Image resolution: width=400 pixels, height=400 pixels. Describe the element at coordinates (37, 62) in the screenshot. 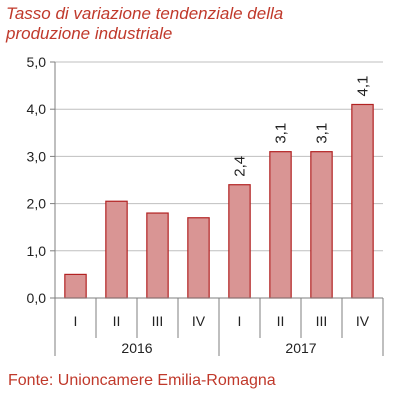

I see `y-tick-label: 5,0` at that location.